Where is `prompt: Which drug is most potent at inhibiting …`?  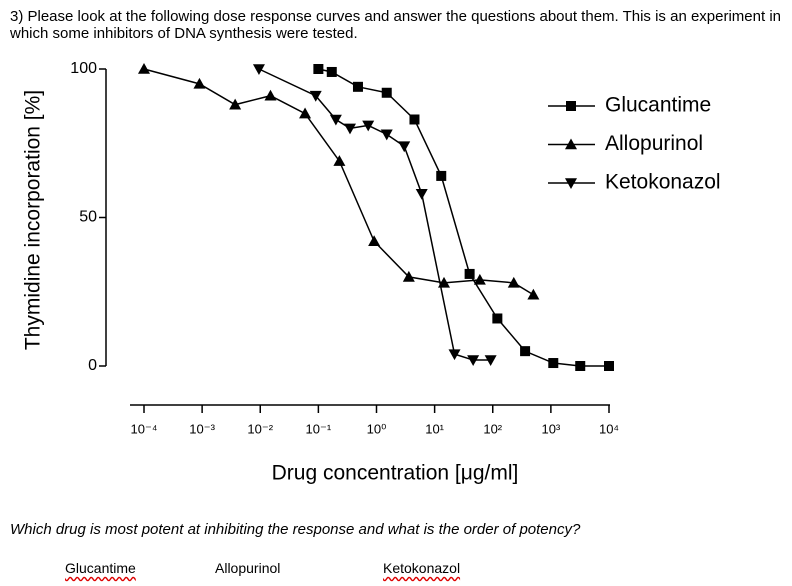
prompt: Which drug is most potent at inhibiting … is located at coordinates (295, 529).